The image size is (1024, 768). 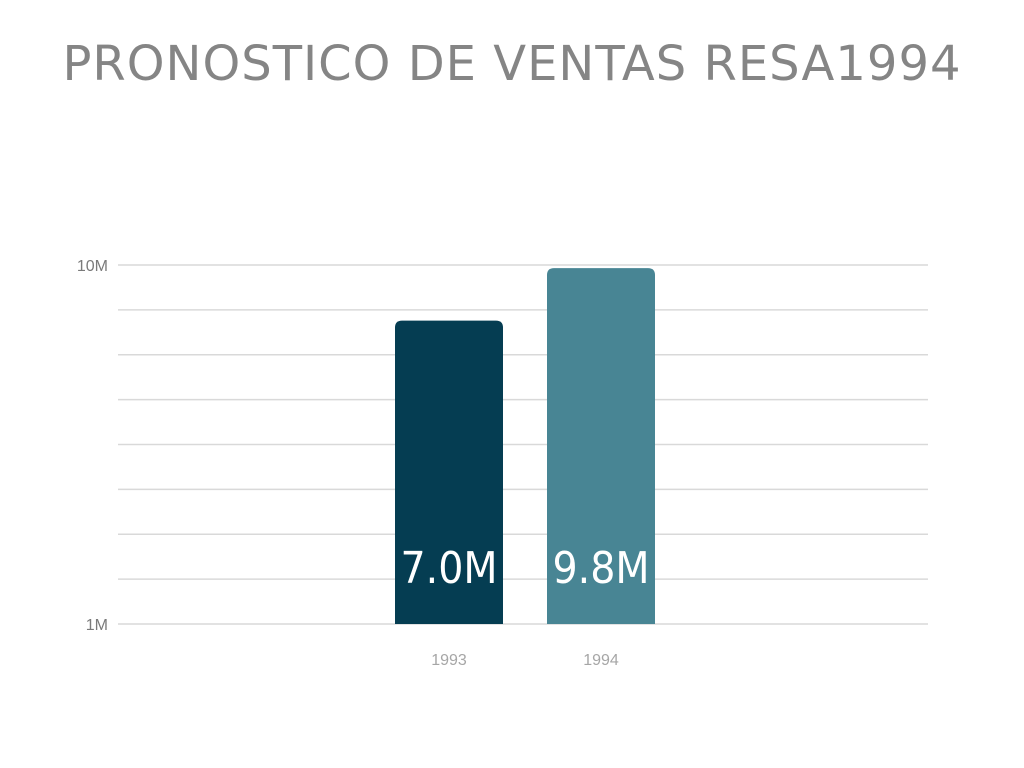 I want to click on y-tick-label: 10M, so click(x=92, y=266).